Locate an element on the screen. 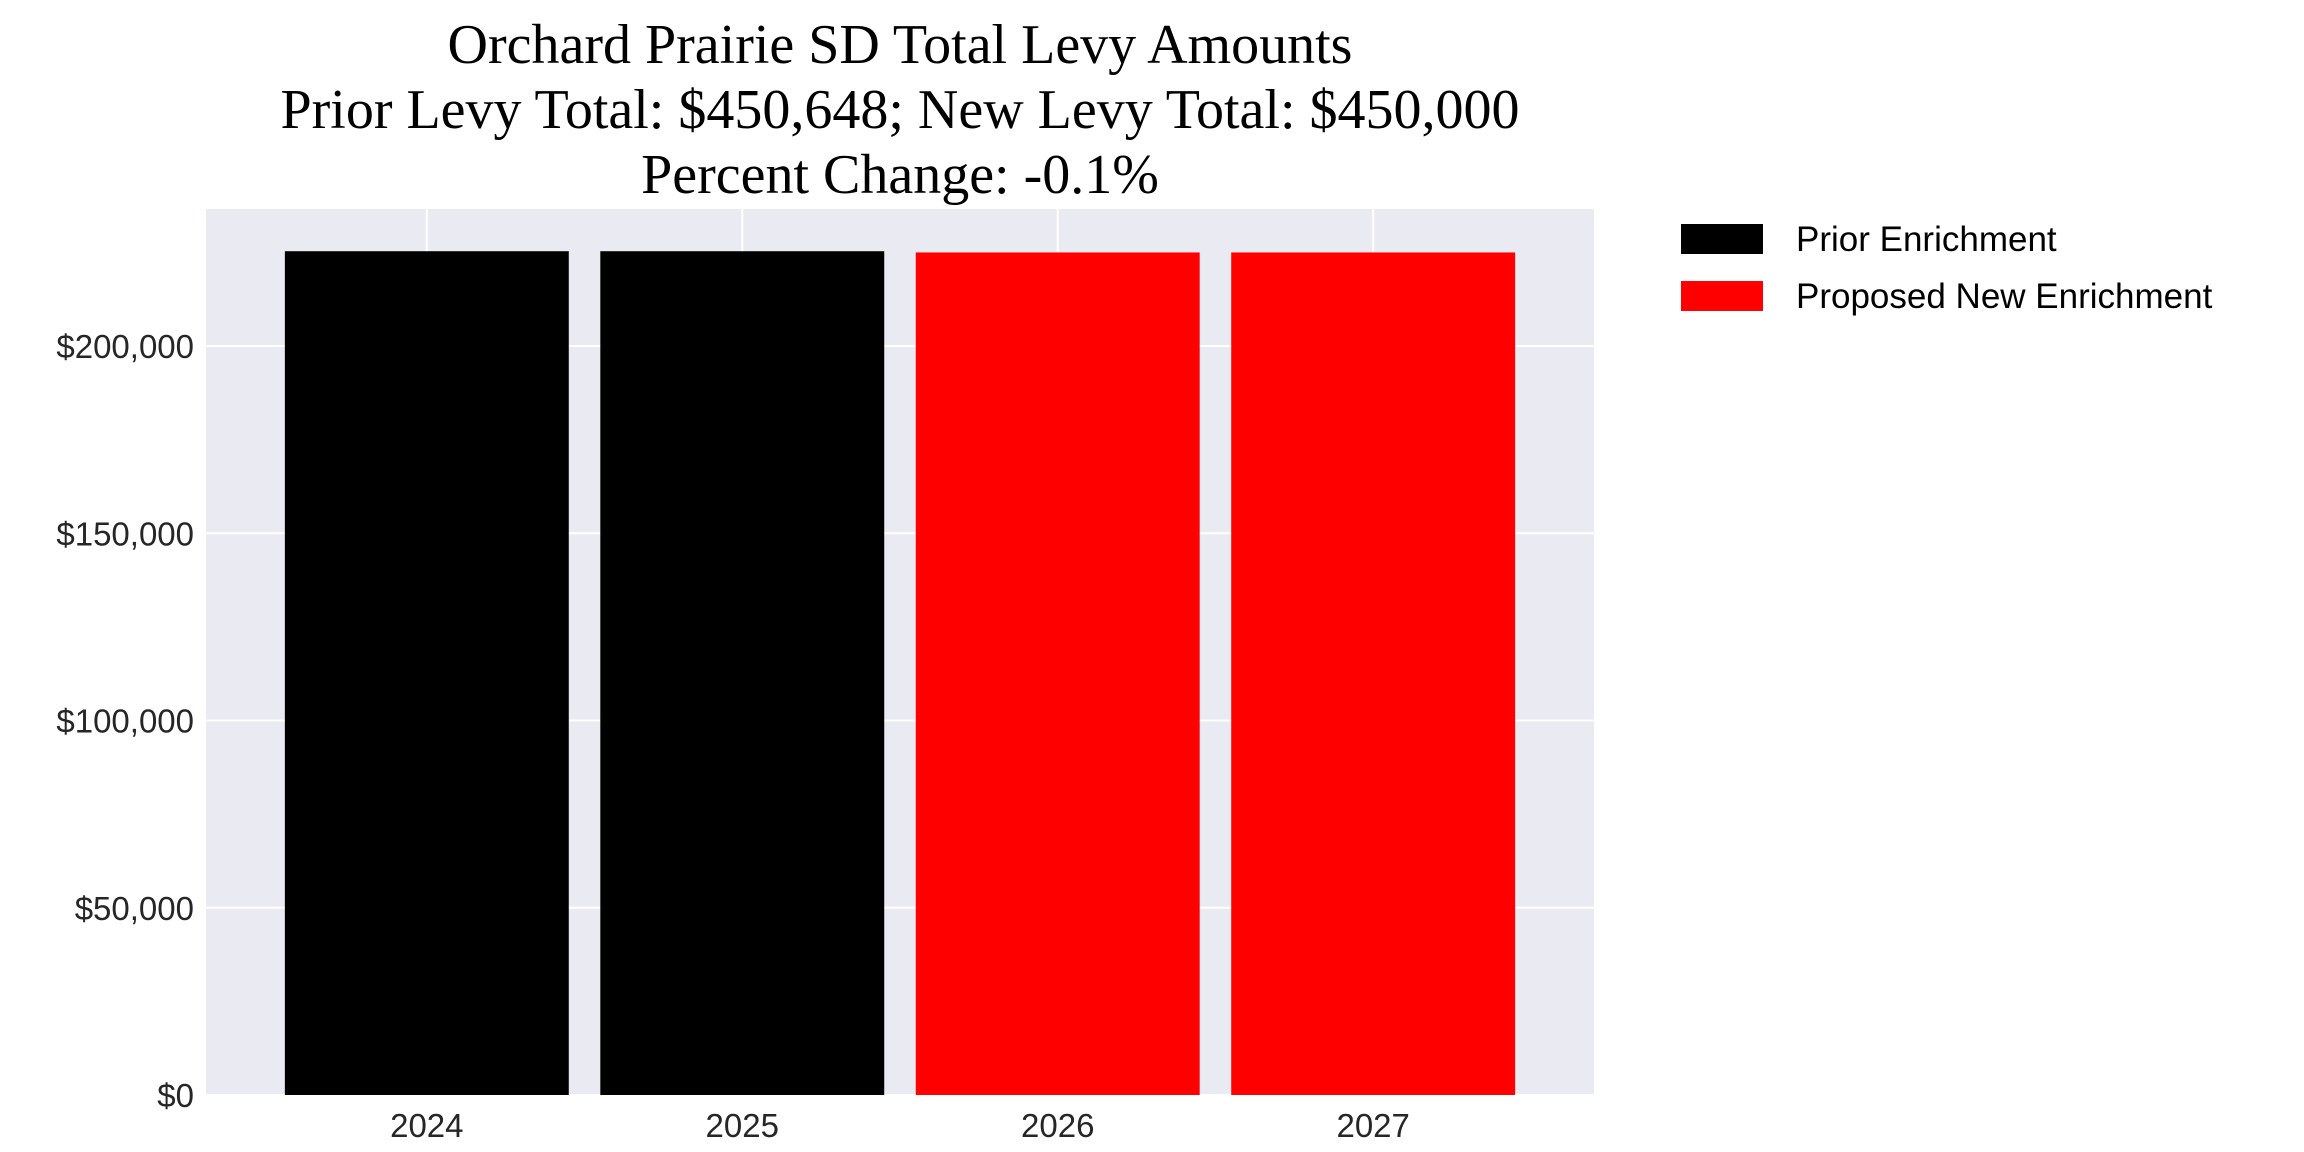 Image resolution: width=2304 pixels, height=1152 pixels. y-axis-ticks: $0 $50,000 $100,000 $150,000 $200,000 is located at coordinates (125, 721).